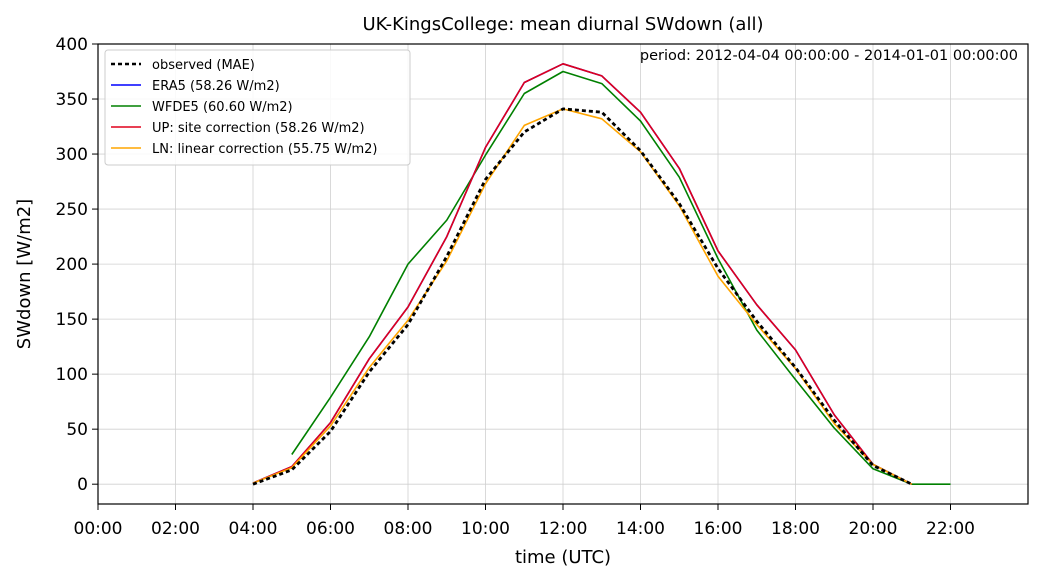  What do you see at coordinates (72, 45) in the screenshot?
I see `y-tick-label: 400` at bounding box center [72, 45].